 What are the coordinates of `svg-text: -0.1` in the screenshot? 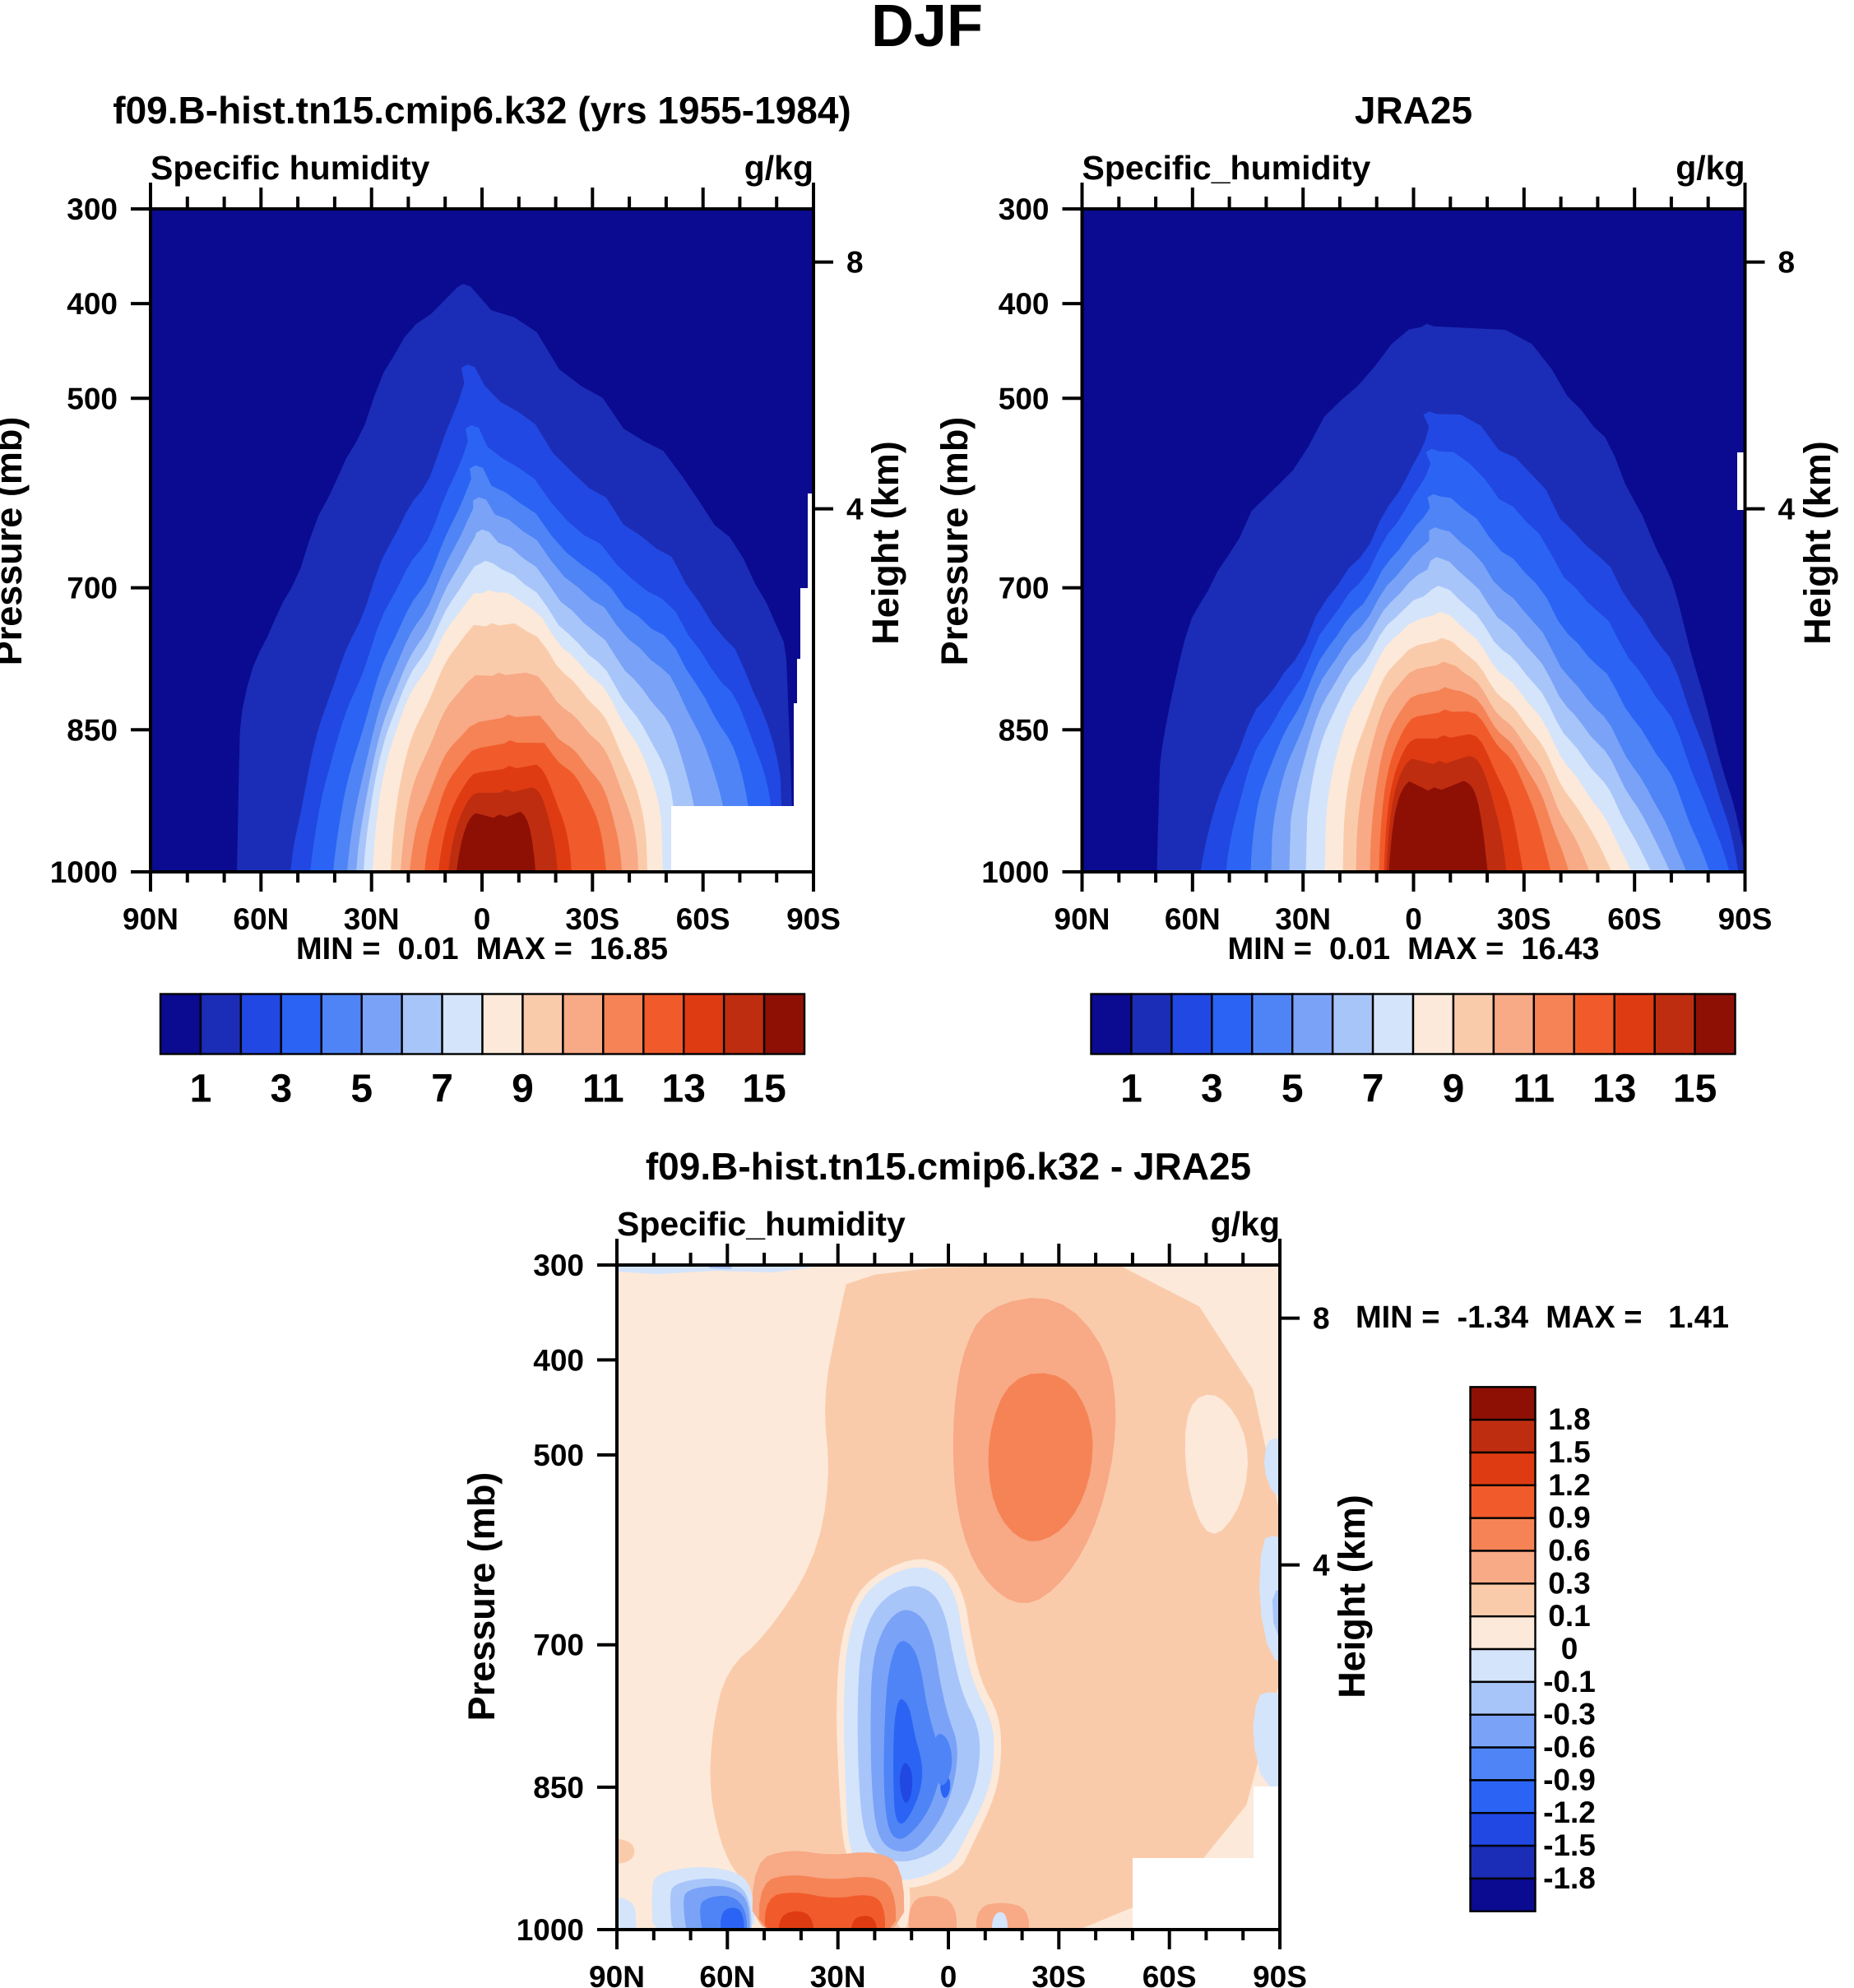 It's located at (1569, 1682).